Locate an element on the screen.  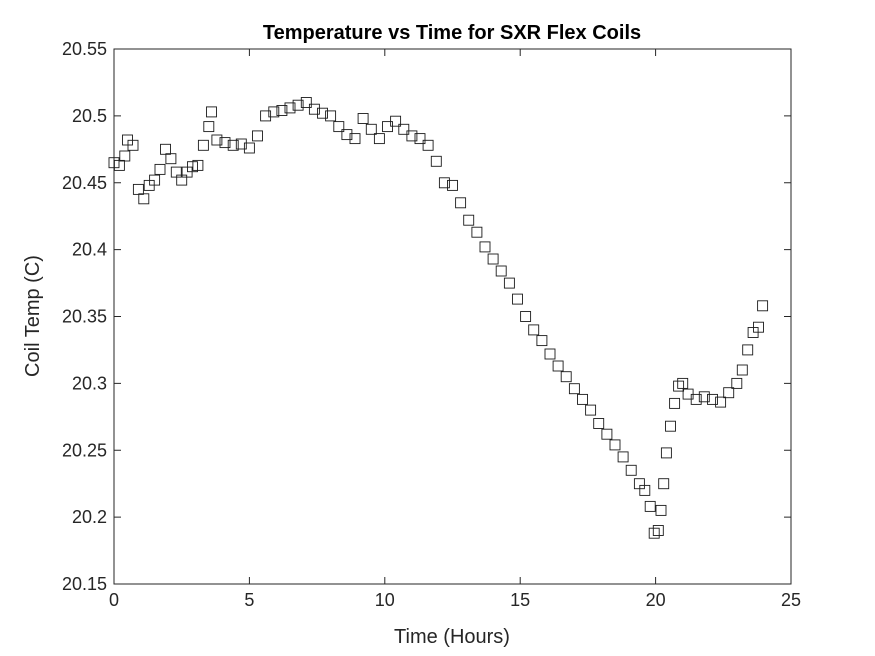
y-tick-label: 20.25 is located at coordinates (84, 450).